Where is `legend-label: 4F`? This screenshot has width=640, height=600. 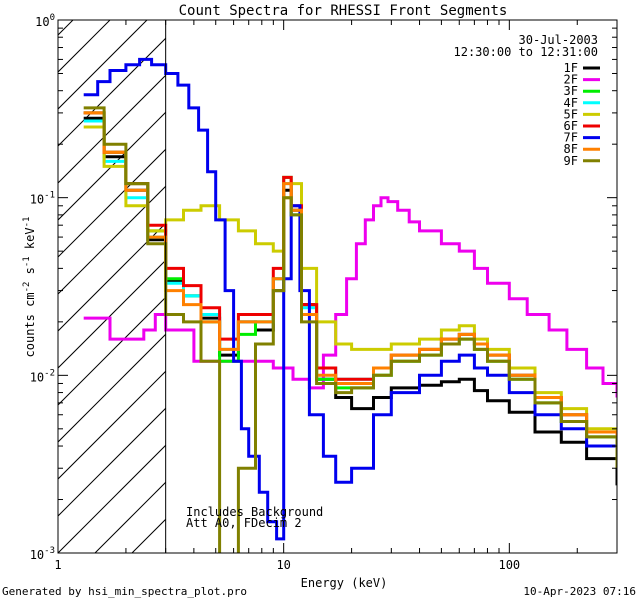 legend-label: 4F is located at coordinates (571, 103).